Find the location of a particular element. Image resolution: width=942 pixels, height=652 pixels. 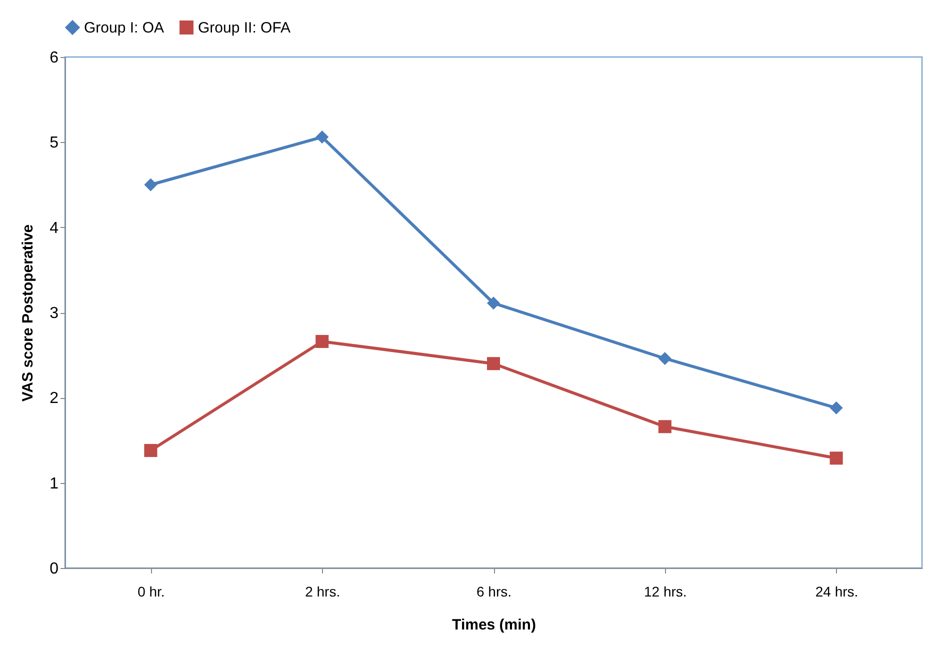

legend-label: Group II: OFA is located at coordinates (244, 28).